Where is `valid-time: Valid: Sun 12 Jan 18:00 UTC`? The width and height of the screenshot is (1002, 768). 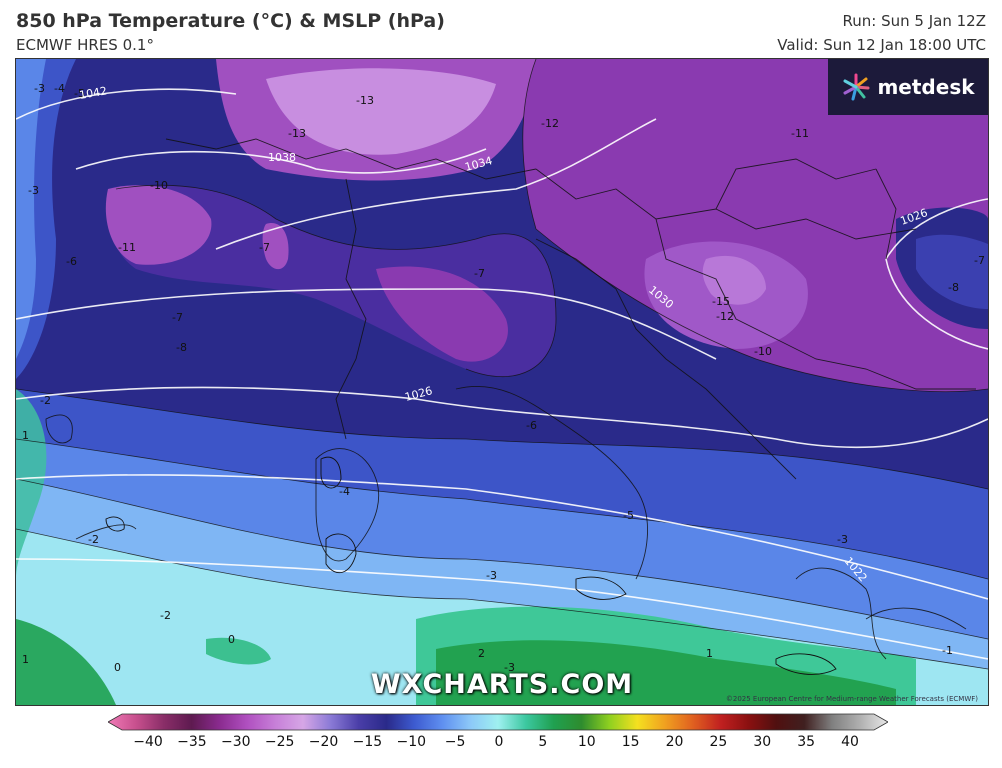
valid-time: Valid: Sun 12 Jan 18:00 UTC is located at coordinates (881, 45).